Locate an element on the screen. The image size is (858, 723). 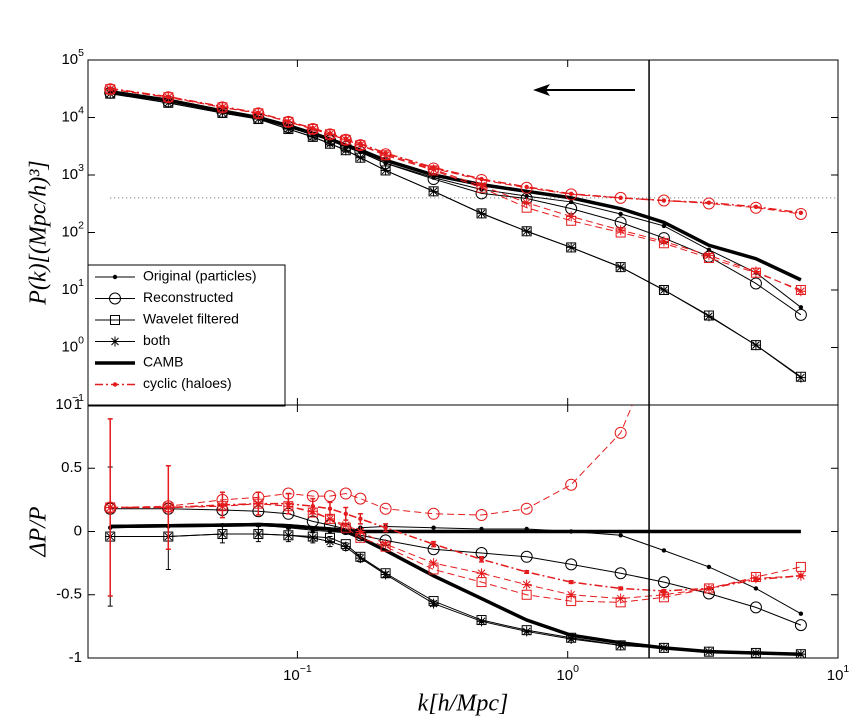
tick-label: 10³ is located at coordinates (72, 172).